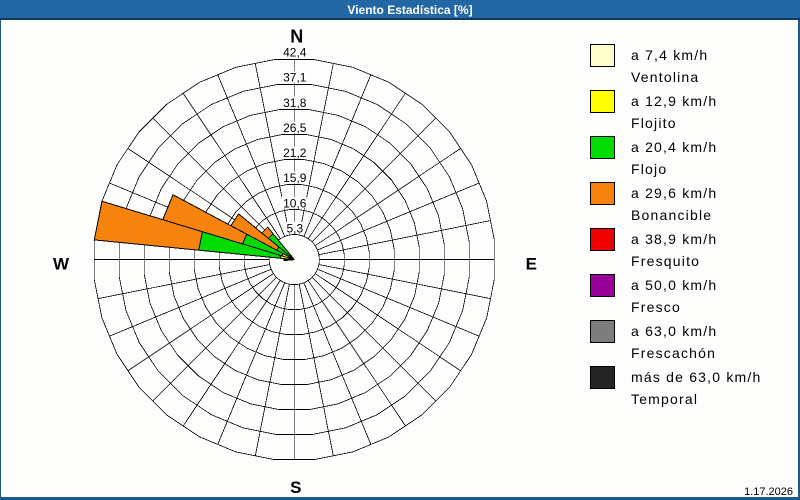  I want to click on svg-text: 31,8, so click(295, 103).